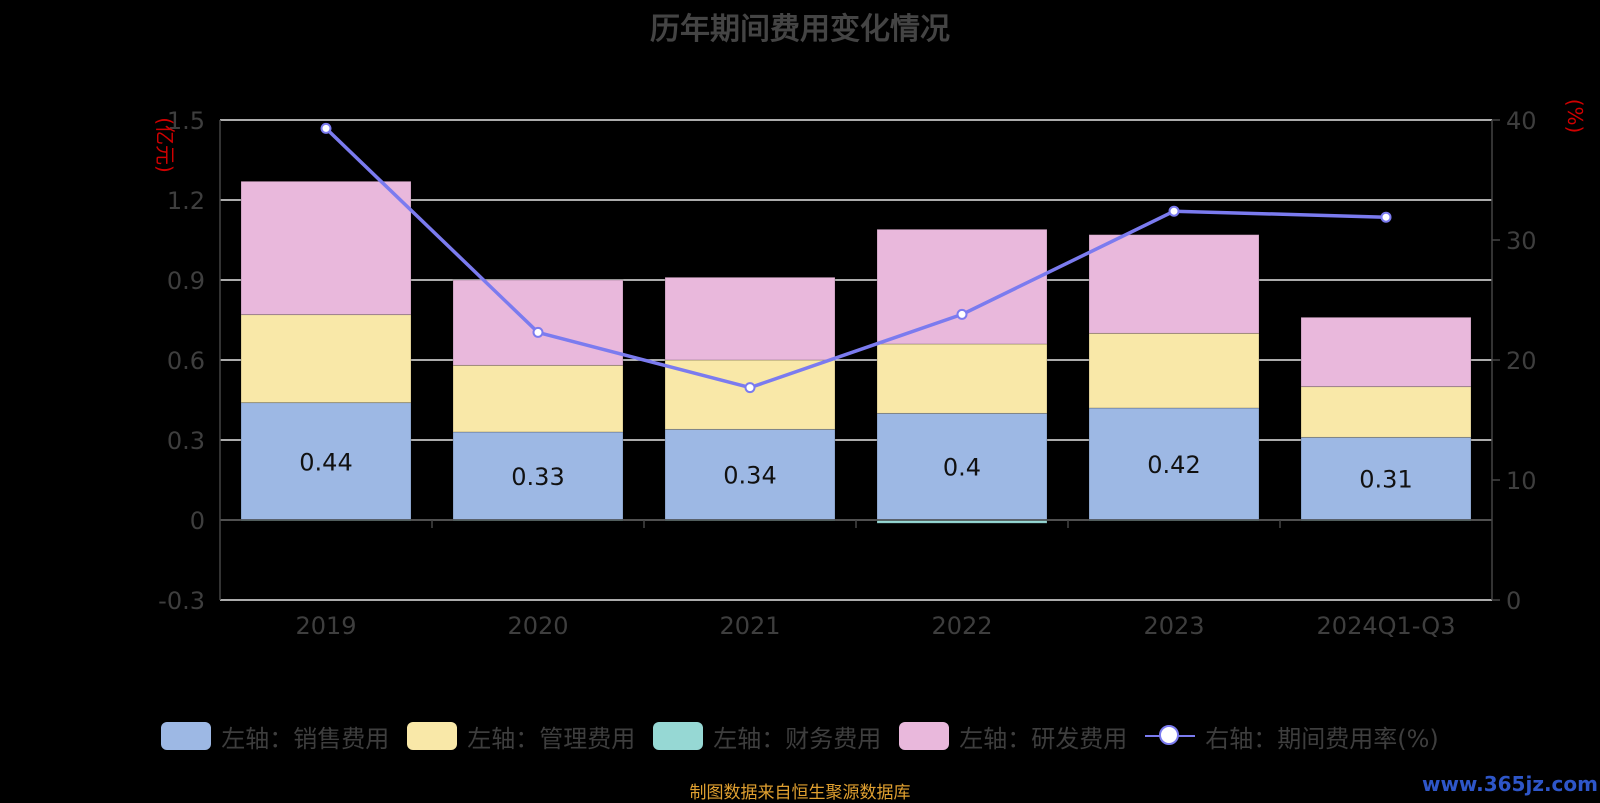 The height and width of the screenshot is (803, 1600). I want to click on label-layer: 0.44 0.33 0.34 0.4 0.42 0.31, so click(855, 470).